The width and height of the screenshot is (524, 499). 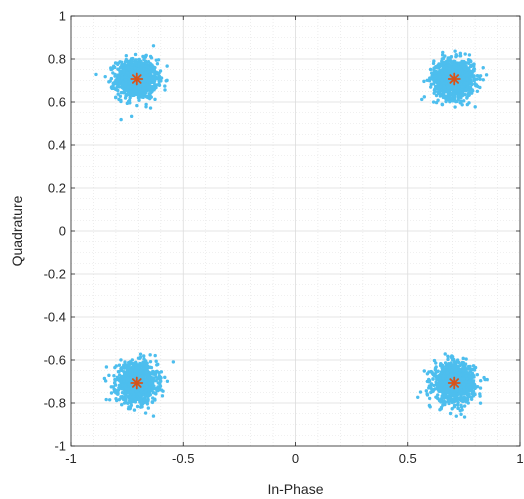 I want to click on reference-point-marker, so click(x=137, y=79).